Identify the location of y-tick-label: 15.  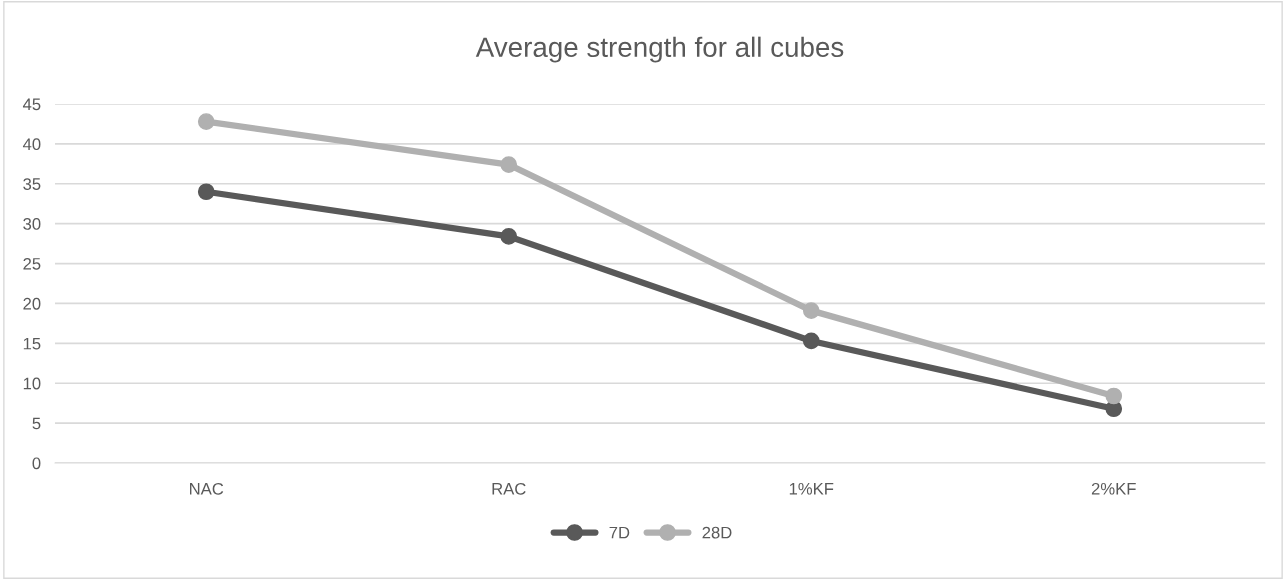
(32, 343).